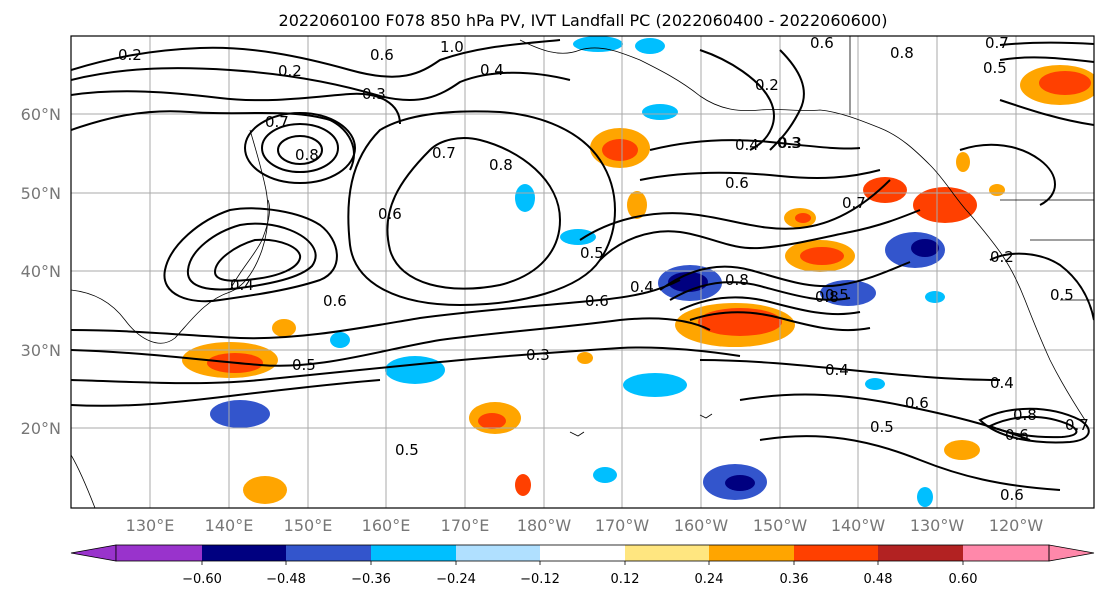 The height and width of the screenshot is (601, 1105). I want to click on lat-label: 50°N, so click(41, 193).